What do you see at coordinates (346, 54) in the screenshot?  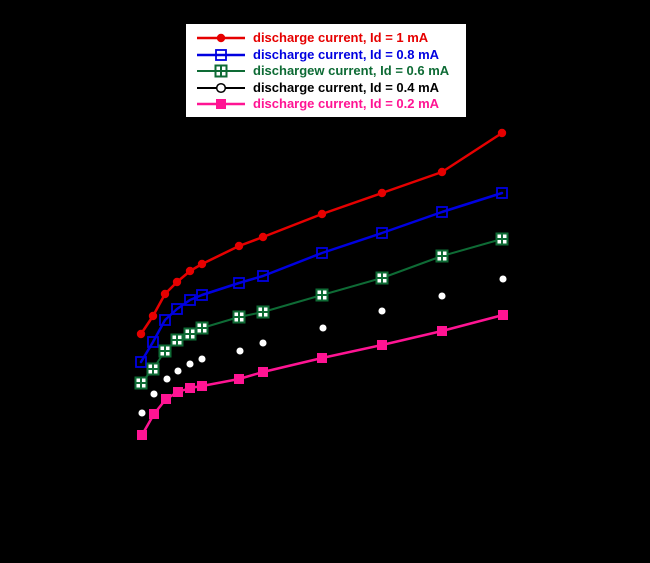 I see `legend-label: discharge current, Id = 0.8 mA` at bounding box center [346, 54].